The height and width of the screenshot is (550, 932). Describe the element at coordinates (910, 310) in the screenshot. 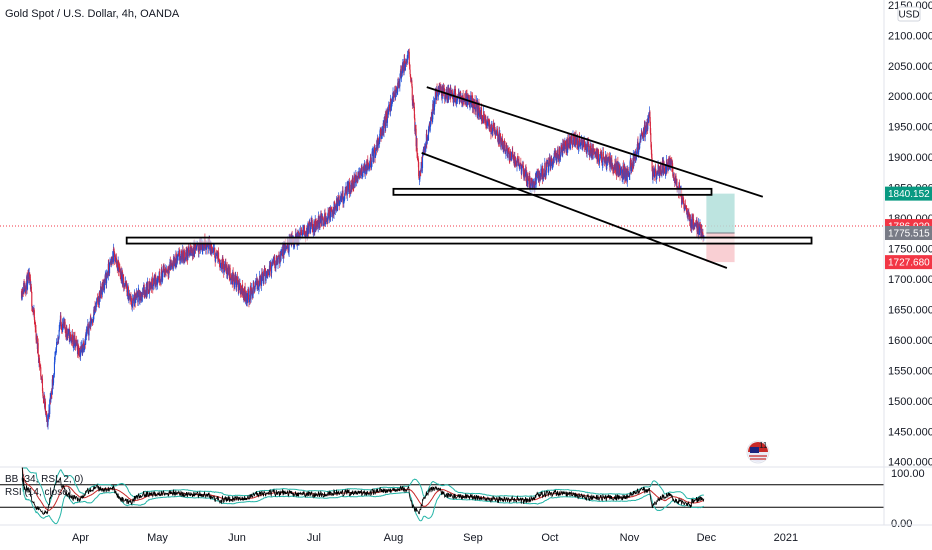

I see `price-tick-label: 1650.000` at that location.